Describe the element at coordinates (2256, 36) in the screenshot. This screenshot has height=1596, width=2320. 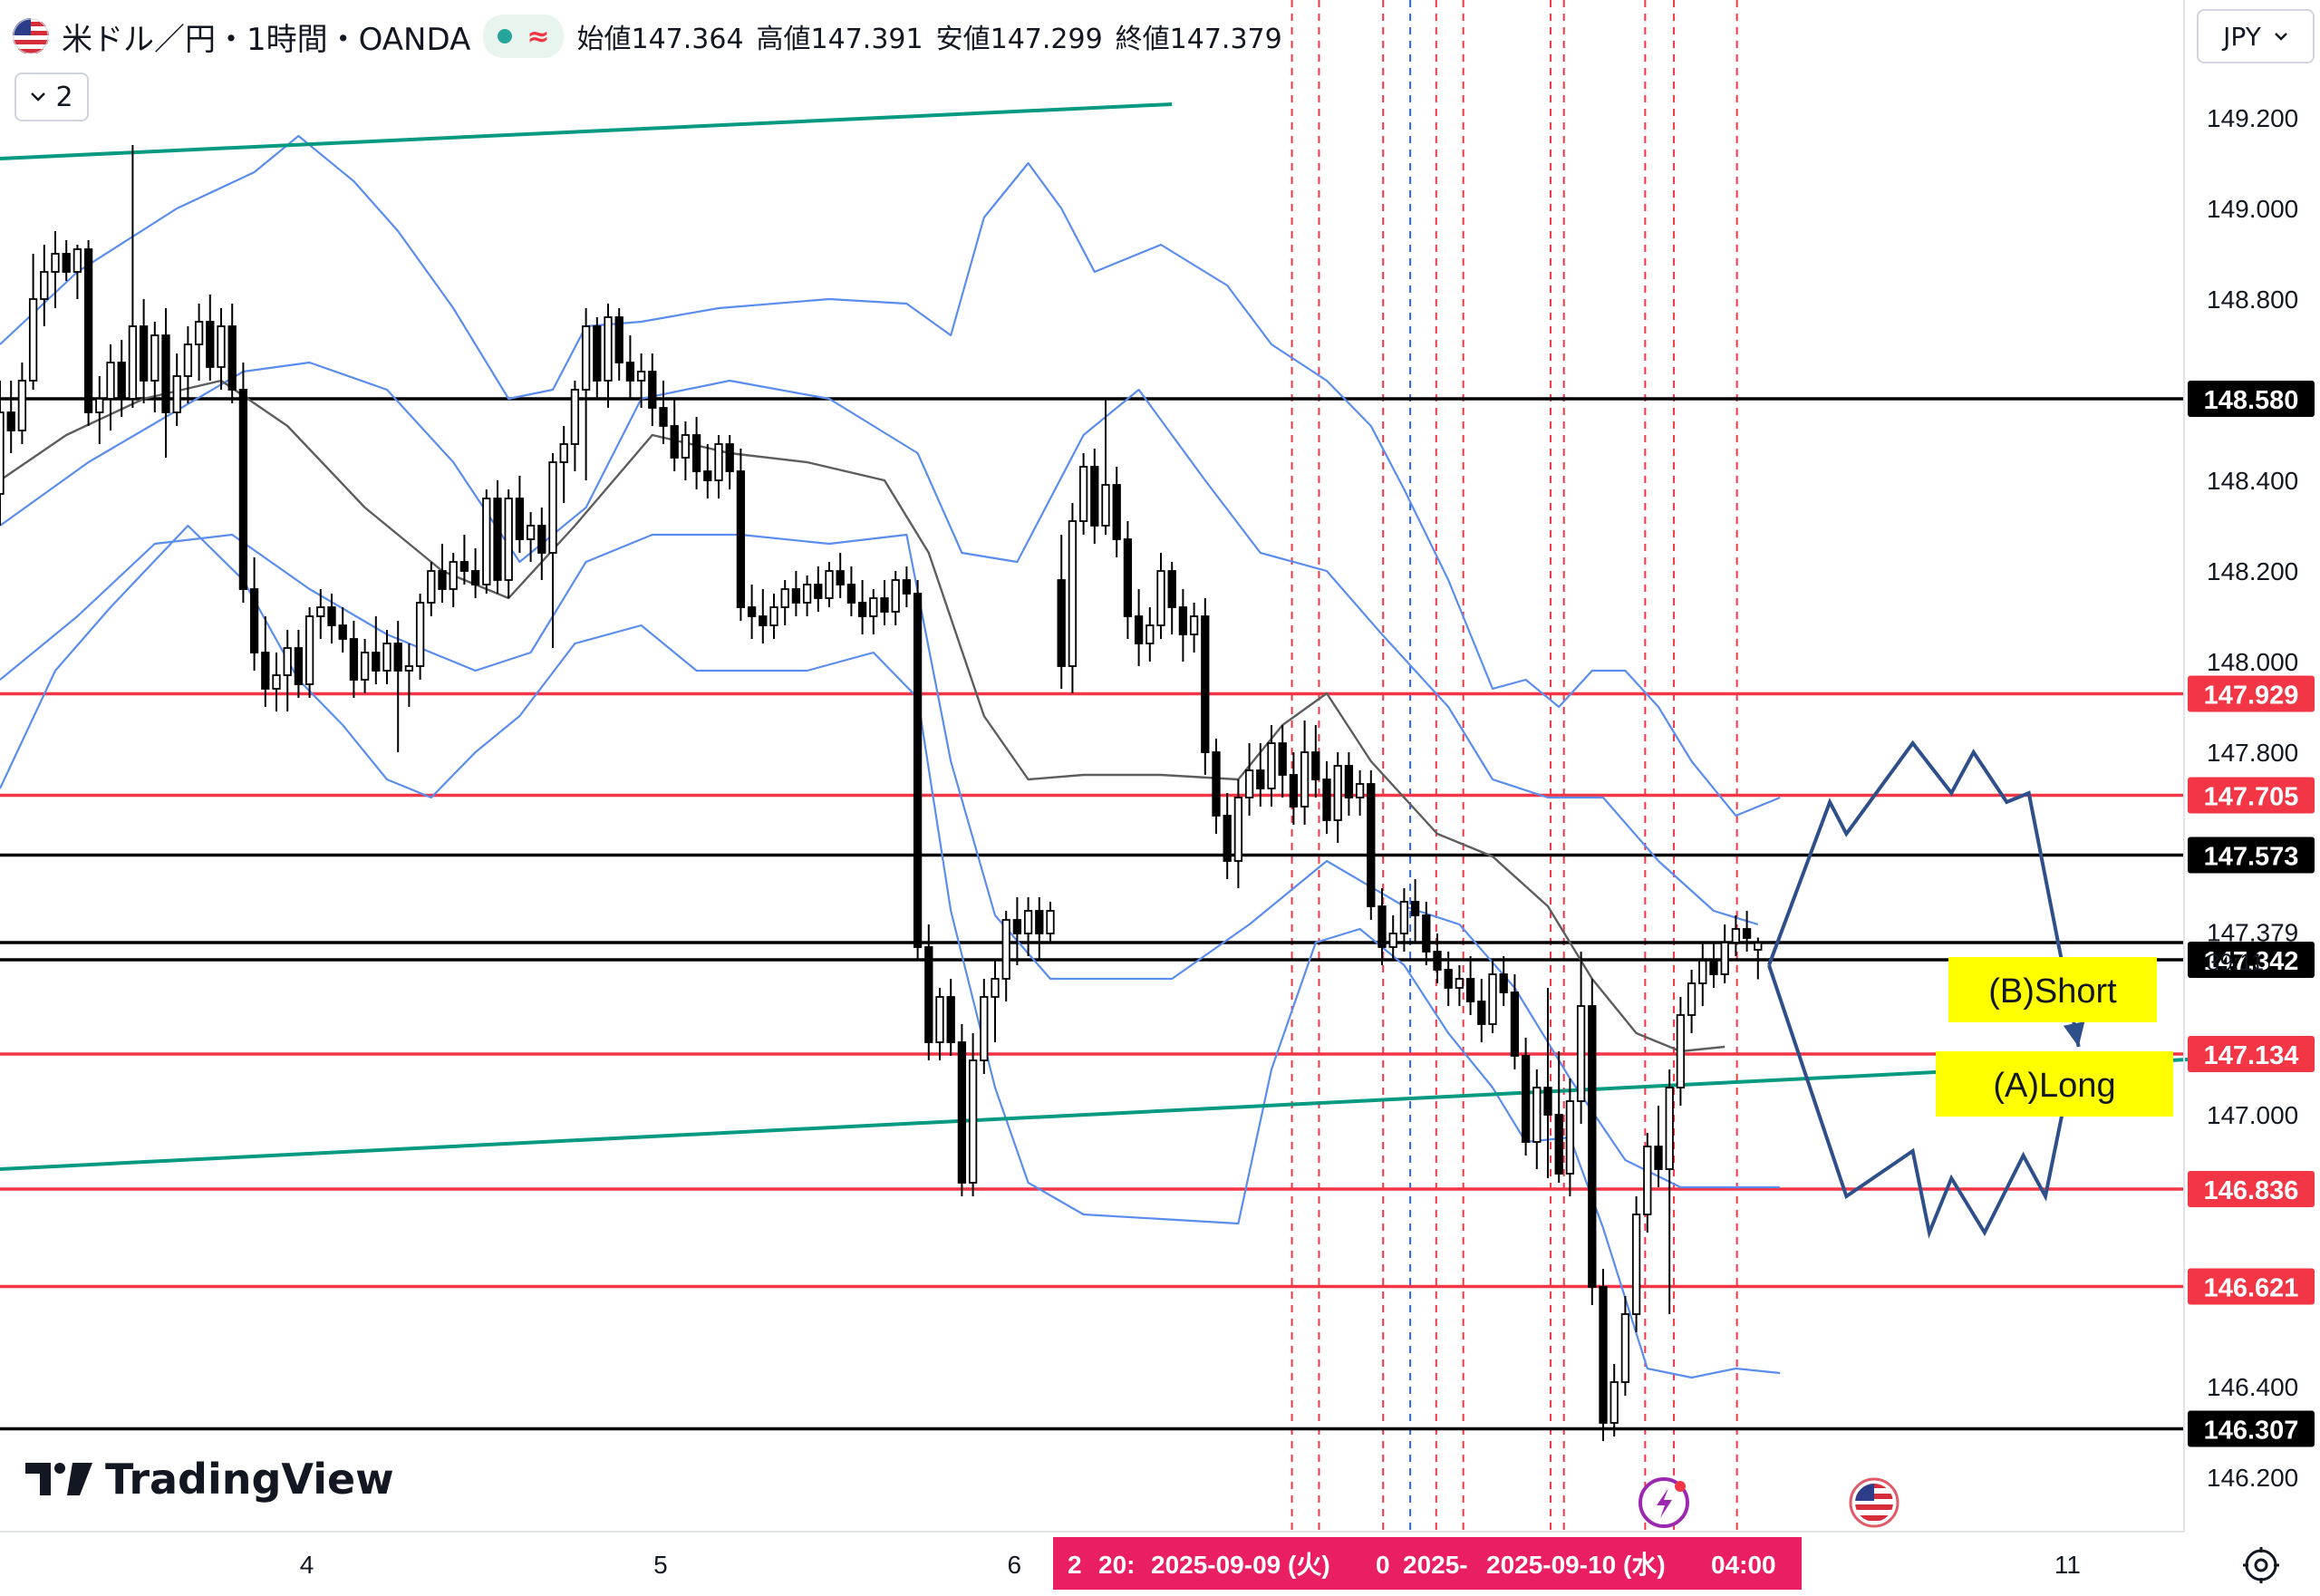
I see `currency-select: JPY` at that location.